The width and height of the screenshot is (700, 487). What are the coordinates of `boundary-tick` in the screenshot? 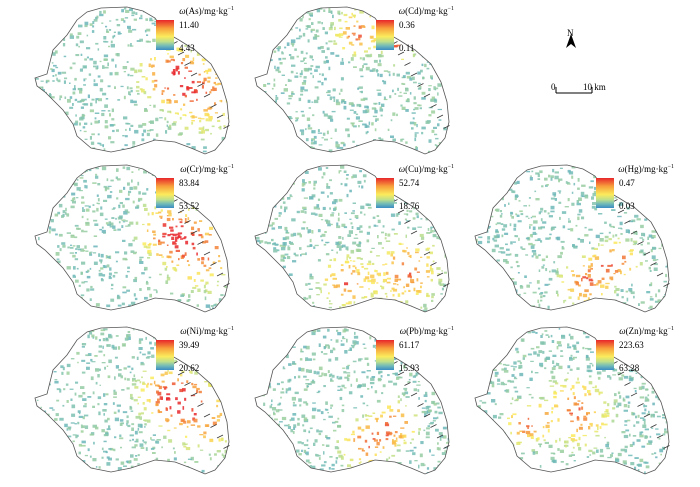 It's located at (187, 384).